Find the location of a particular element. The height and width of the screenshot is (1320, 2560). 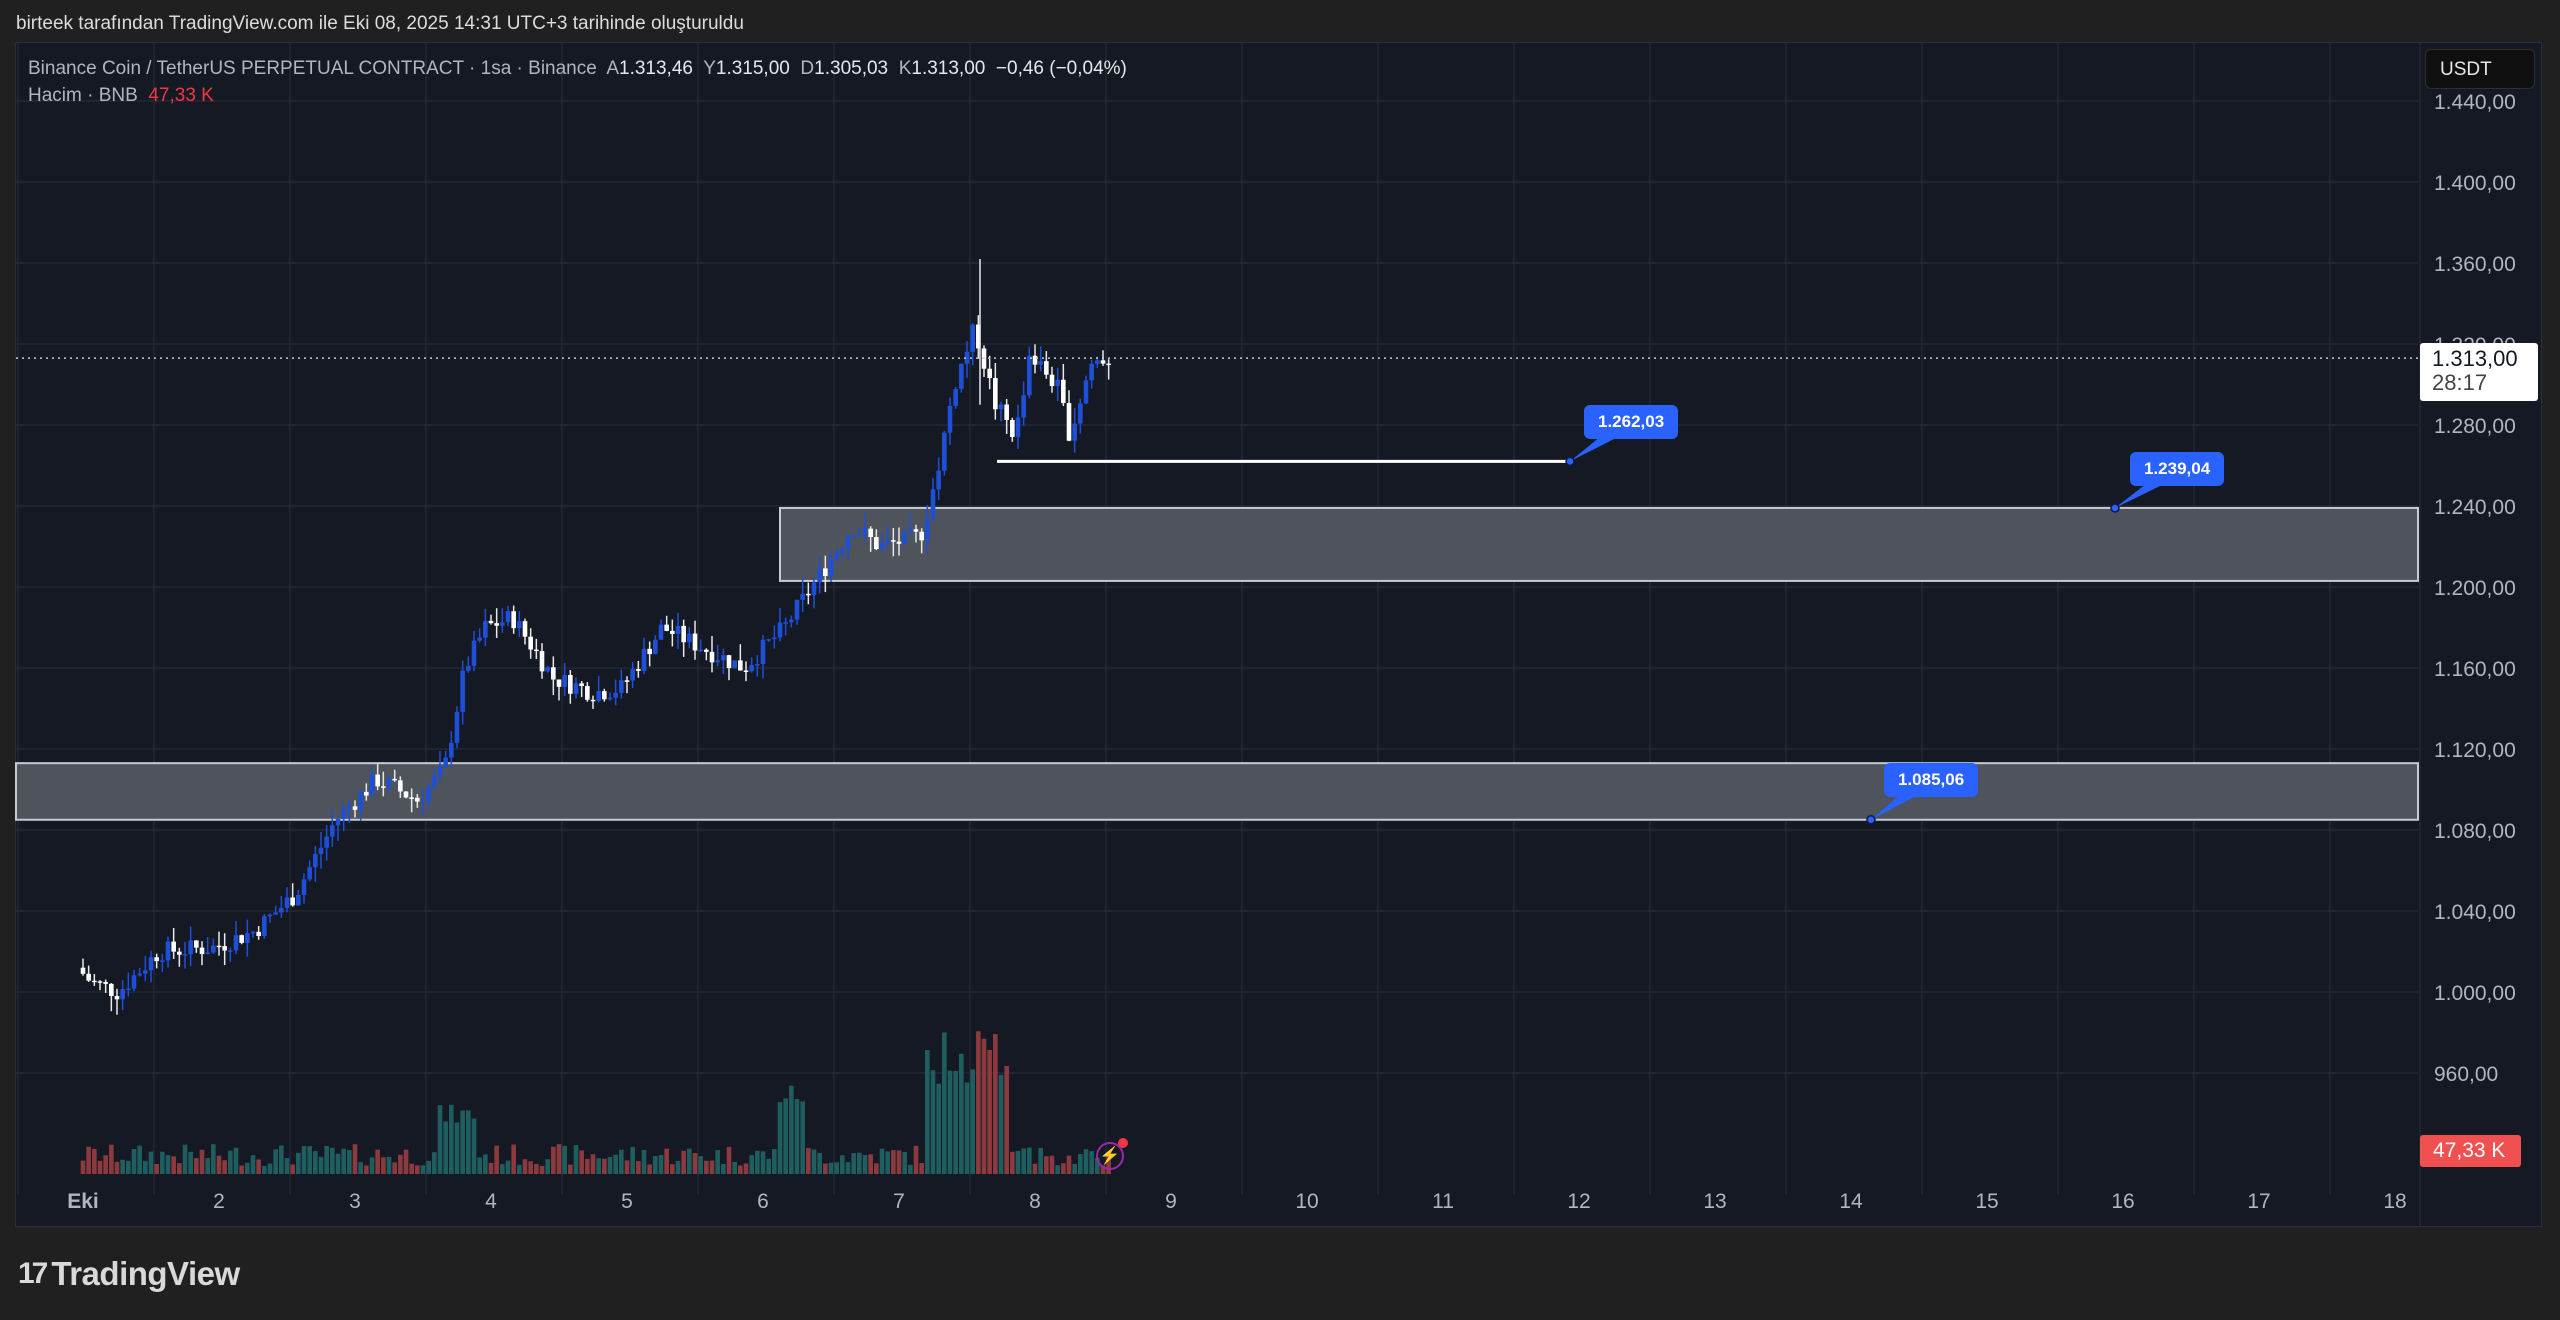

time-tick: 15 is located at coordinates (1986, 1201).